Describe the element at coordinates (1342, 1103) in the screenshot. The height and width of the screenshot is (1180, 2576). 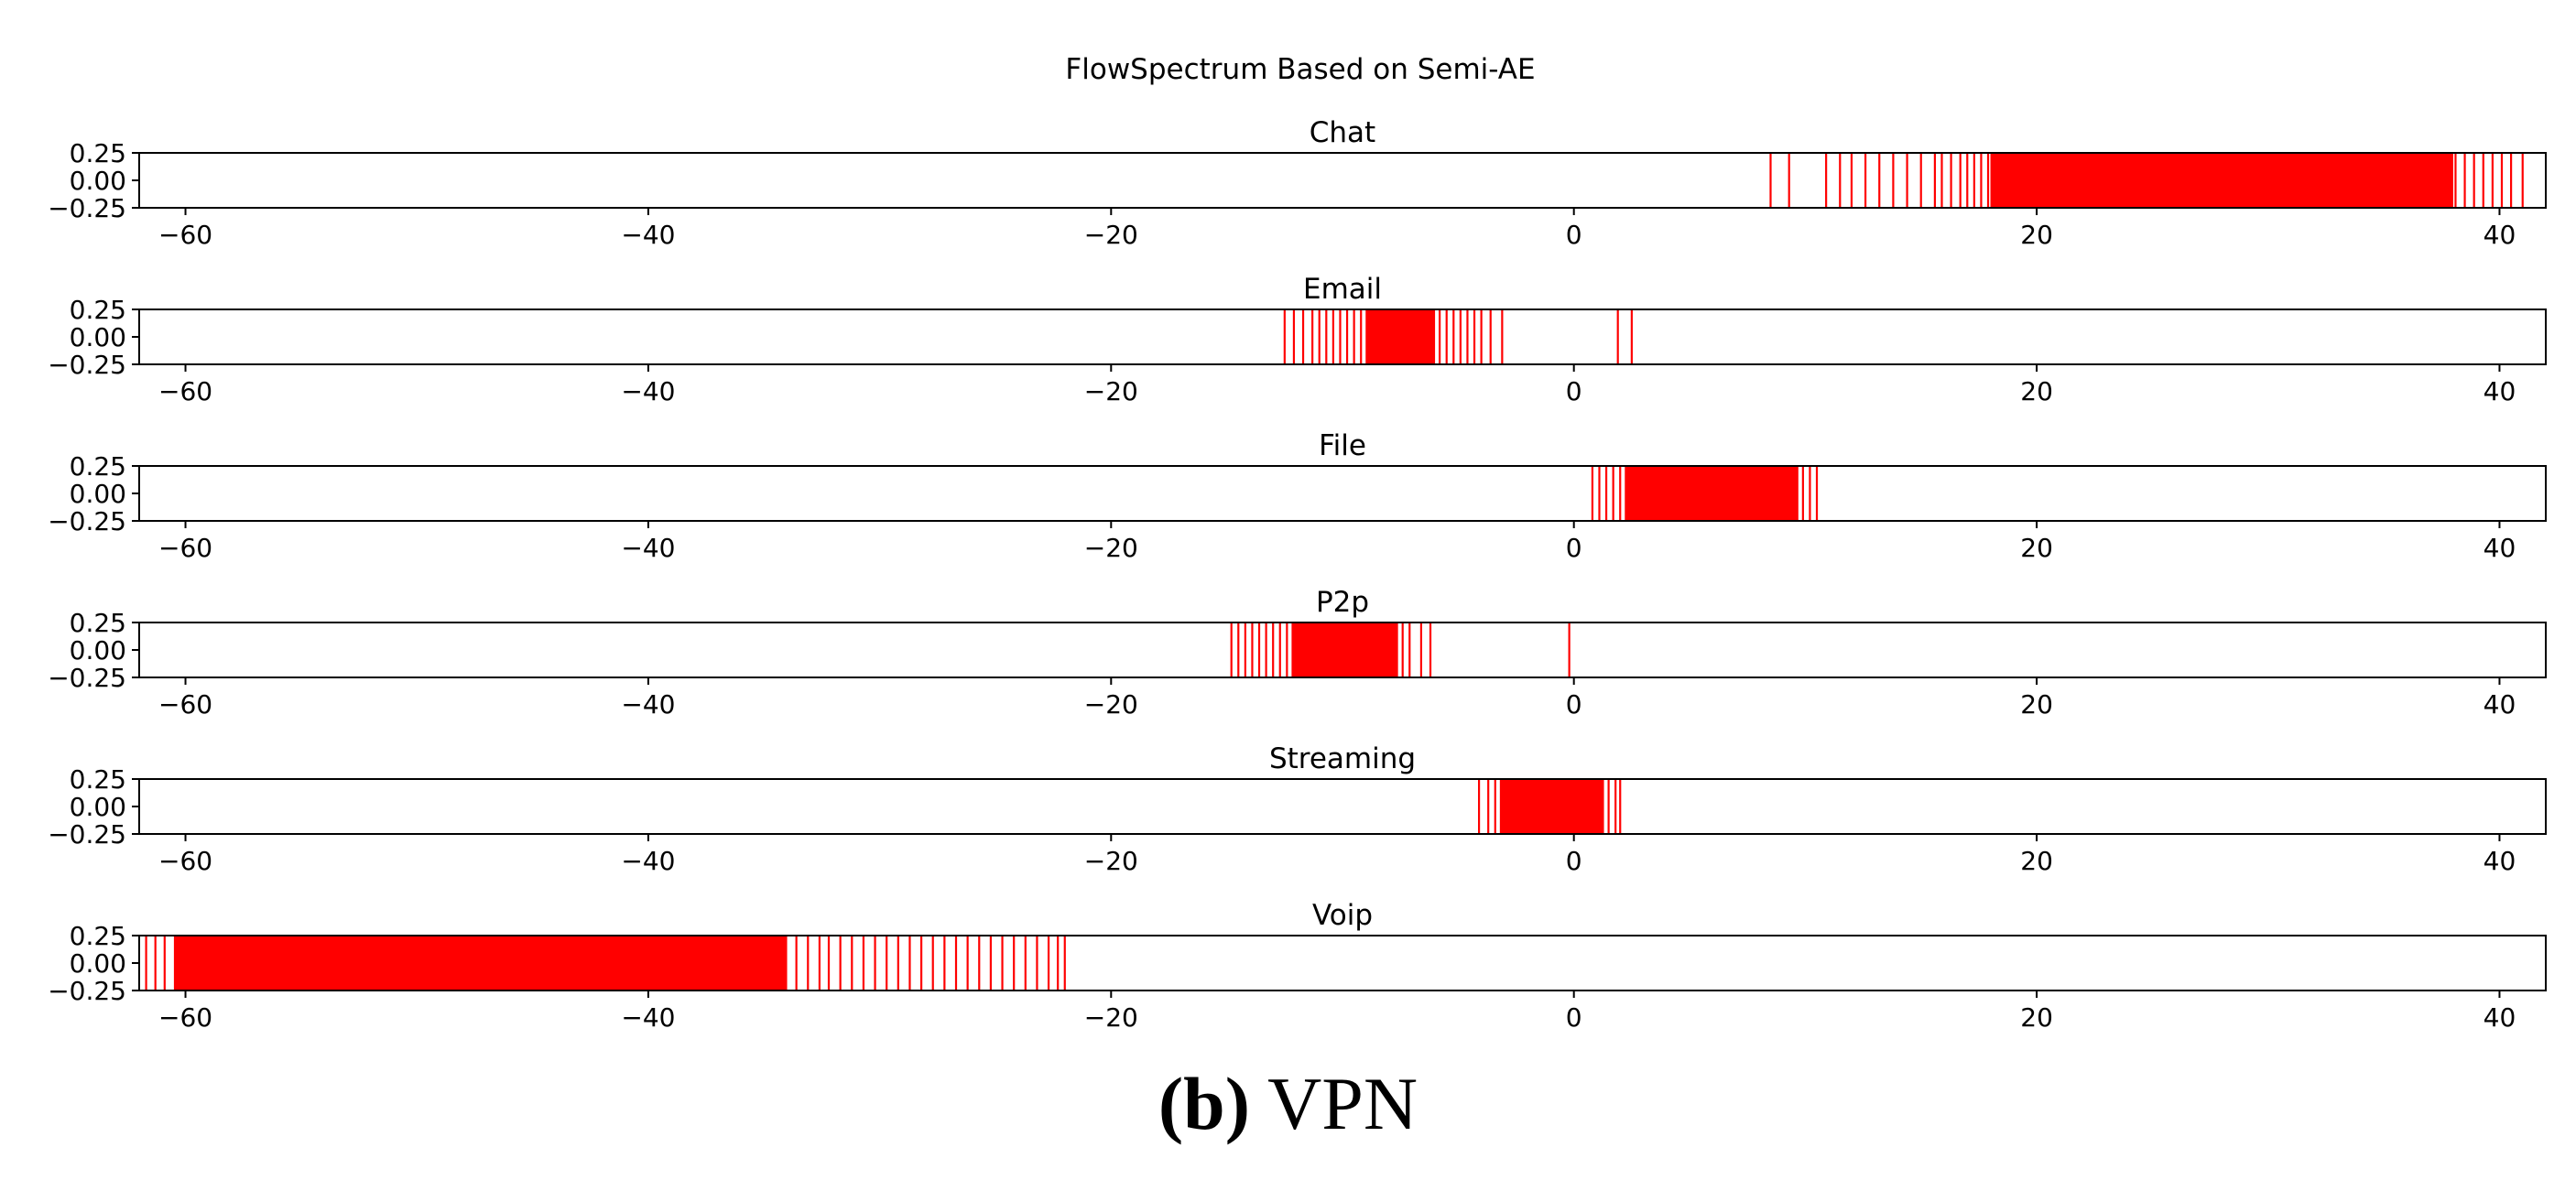
I see `caption-text: VPN` at that location.